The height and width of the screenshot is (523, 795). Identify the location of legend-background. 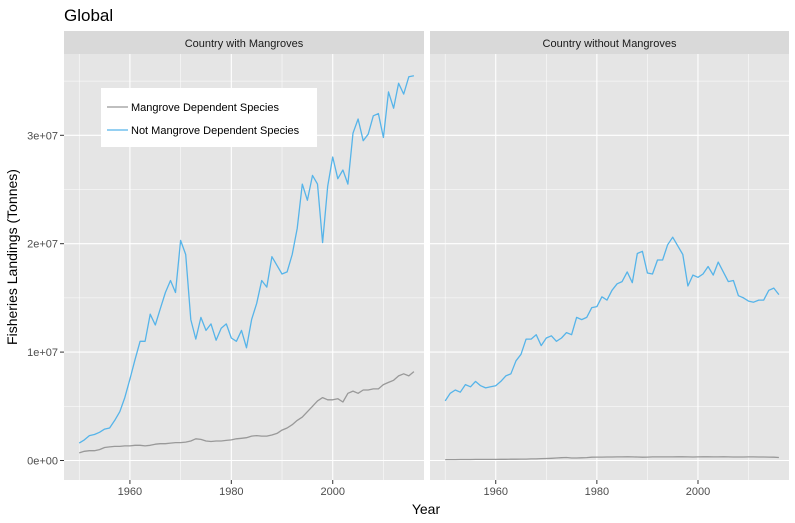
(209, 117).